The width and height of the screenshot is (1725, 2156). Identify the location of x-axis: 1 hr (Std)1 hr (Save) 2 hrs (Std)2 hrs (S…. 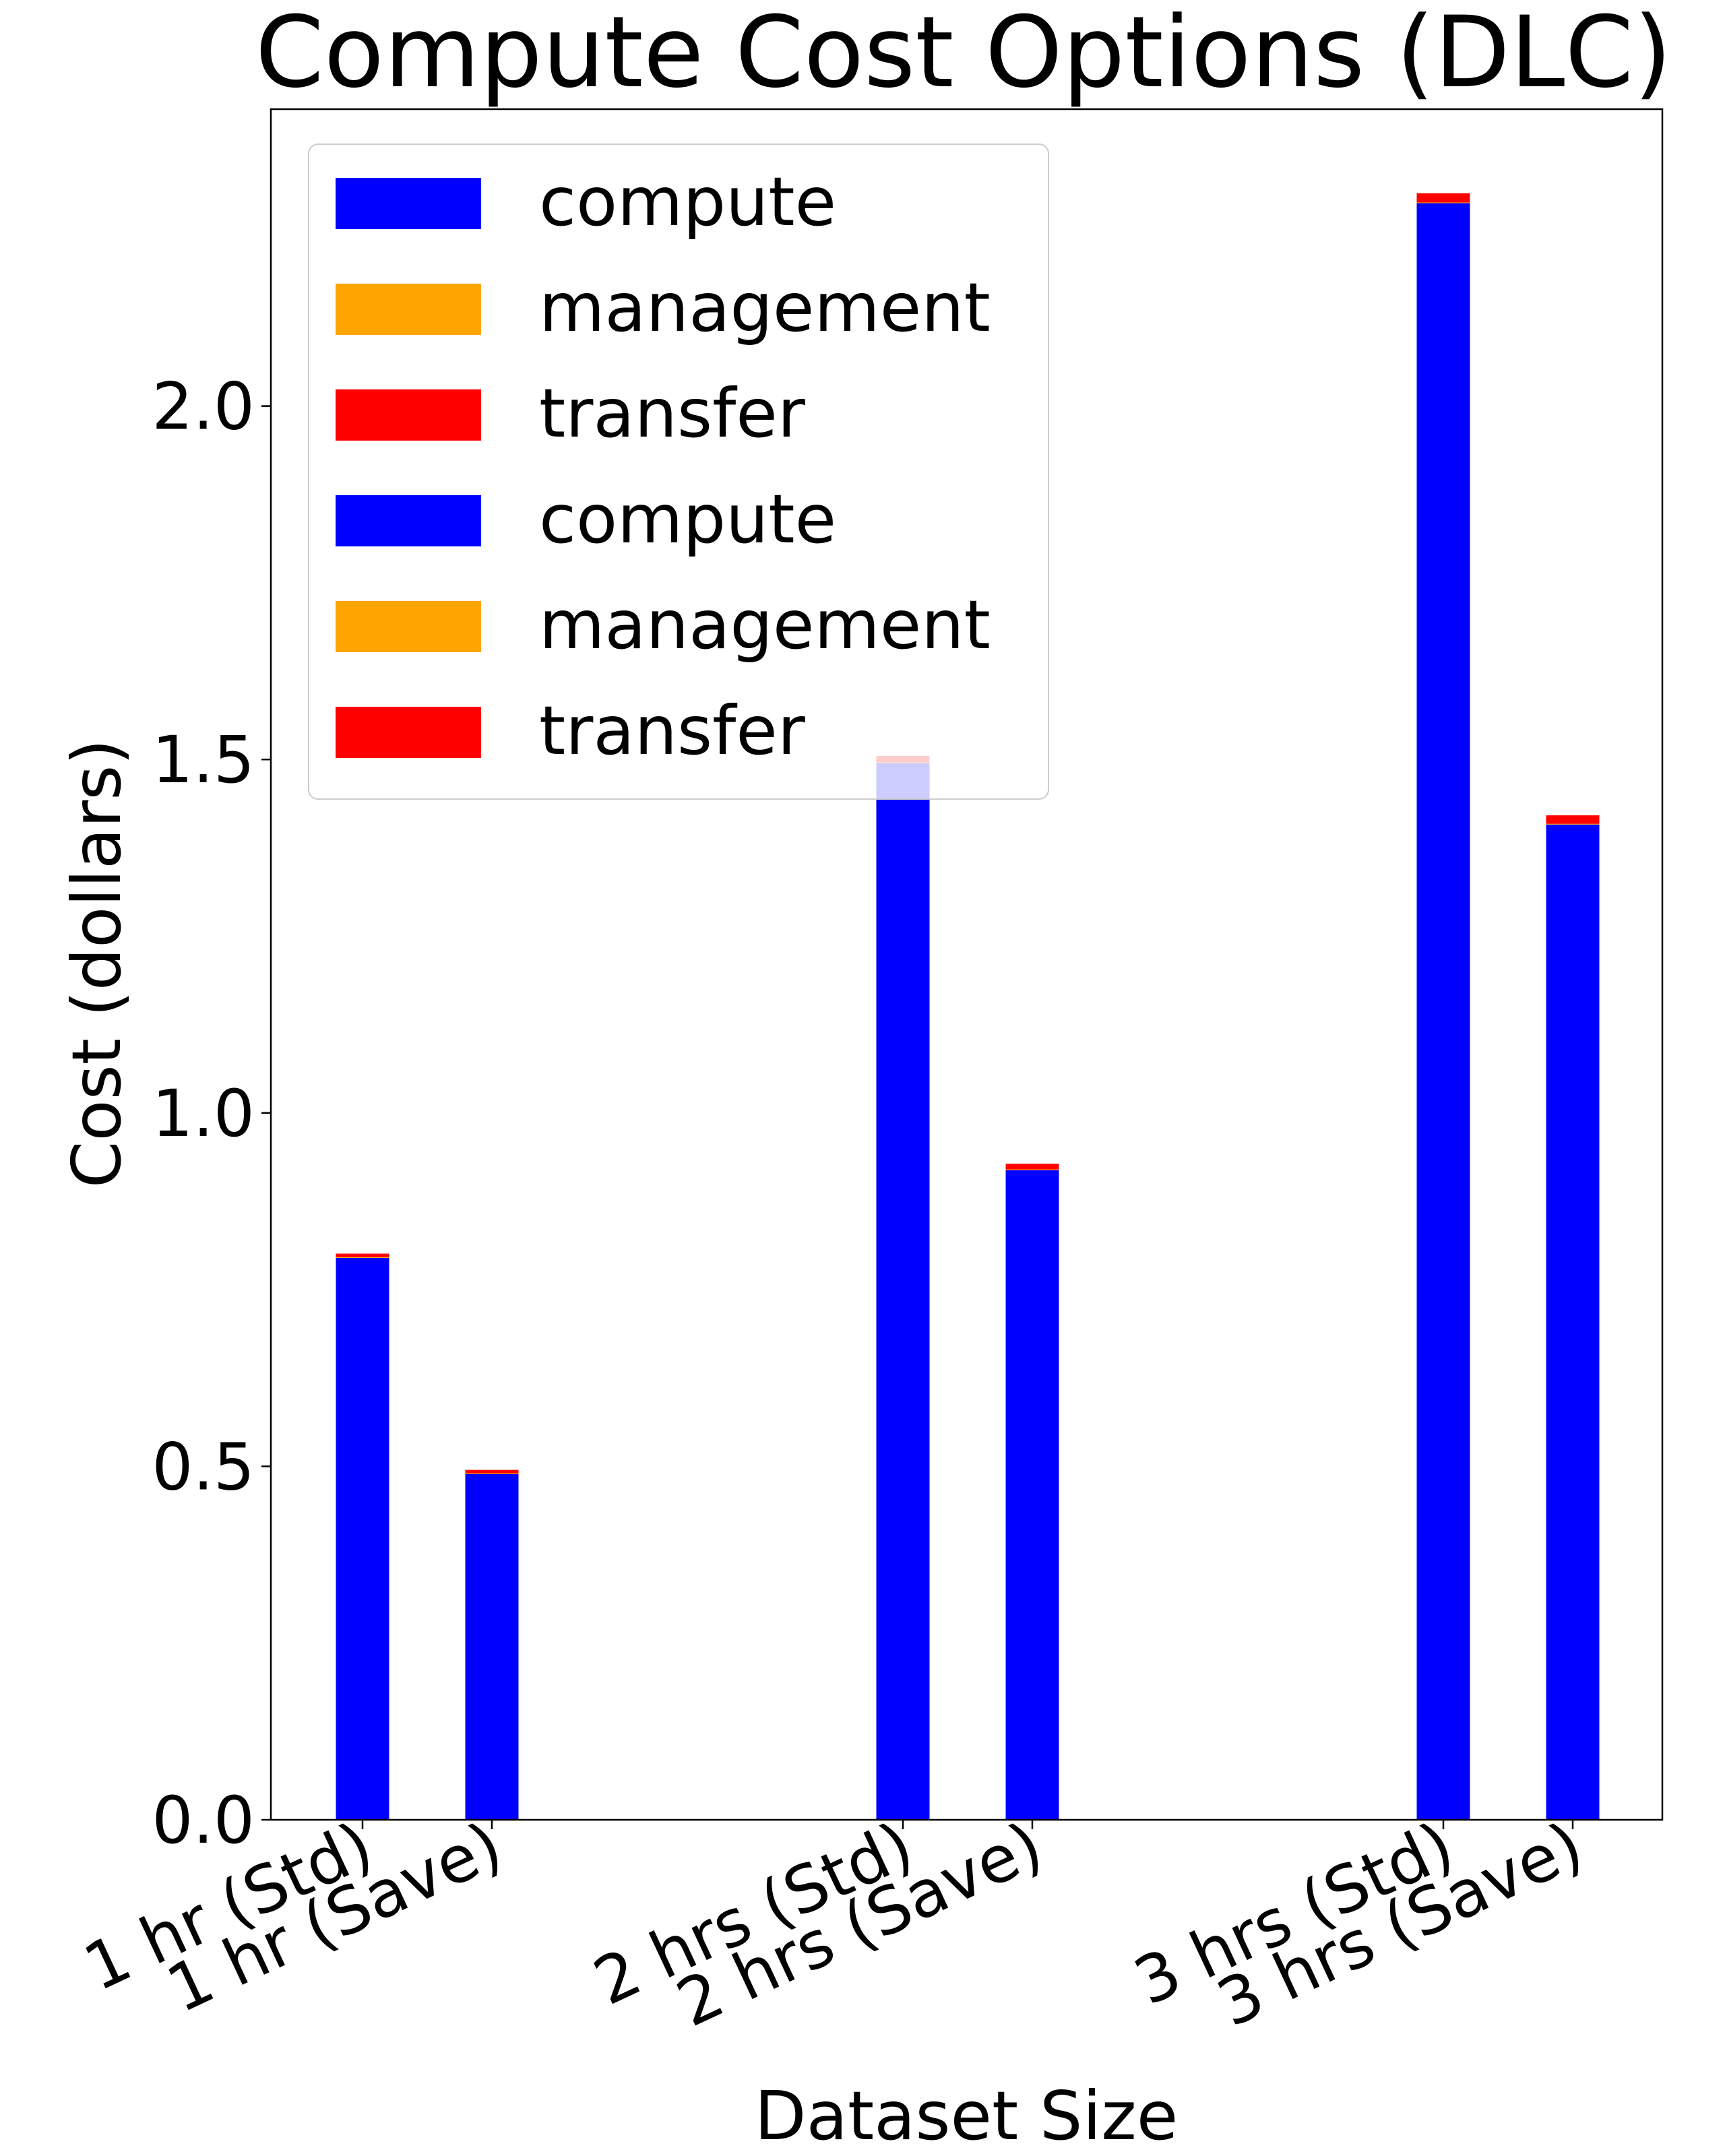
(833, 1924).